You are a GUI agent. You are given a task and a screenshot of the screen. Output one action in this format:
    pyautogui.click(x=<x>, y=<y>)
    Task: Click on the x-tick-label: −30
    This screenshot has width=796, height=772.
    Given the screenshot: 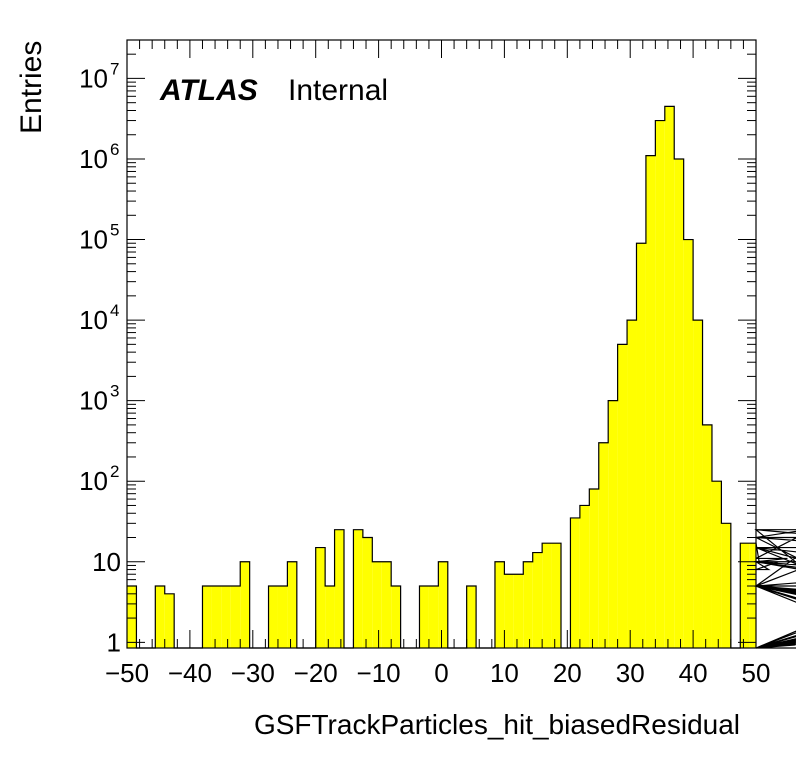 What is the action you would take?
    pyautogui.click(x=253, y=673)
    